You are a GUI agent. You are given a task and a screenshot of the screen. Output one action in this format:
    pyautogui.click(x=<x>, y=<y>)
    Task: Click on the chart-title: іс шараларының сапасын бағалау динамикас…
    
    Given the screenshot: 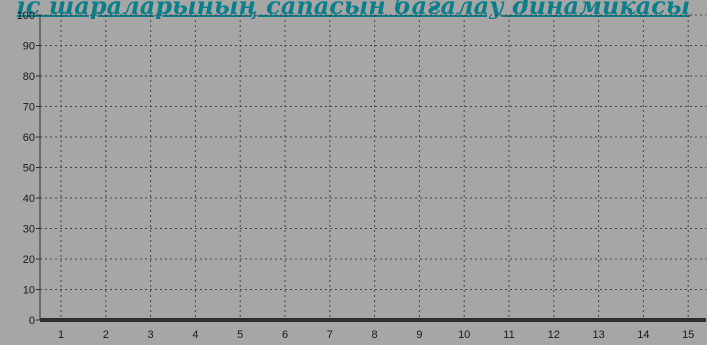 What is the action you would take?
    pyautogui.click(x=353, y=9)
    